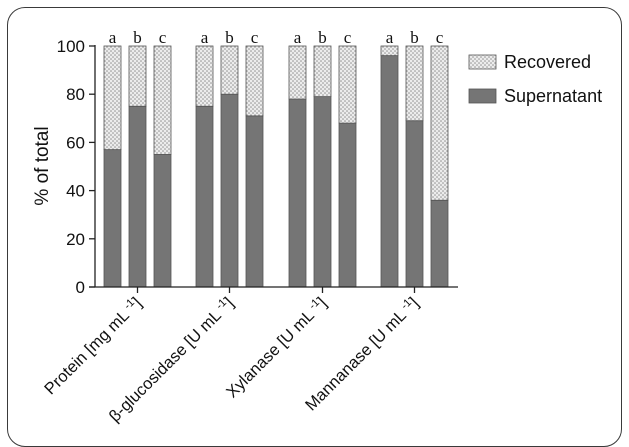 The width and height of the screenshot is (629, 447). What do you see at coordinates (547, 62) in the screenshot?
I see `legend-recovered-label: Recovered` at bounding box center [547, 62].